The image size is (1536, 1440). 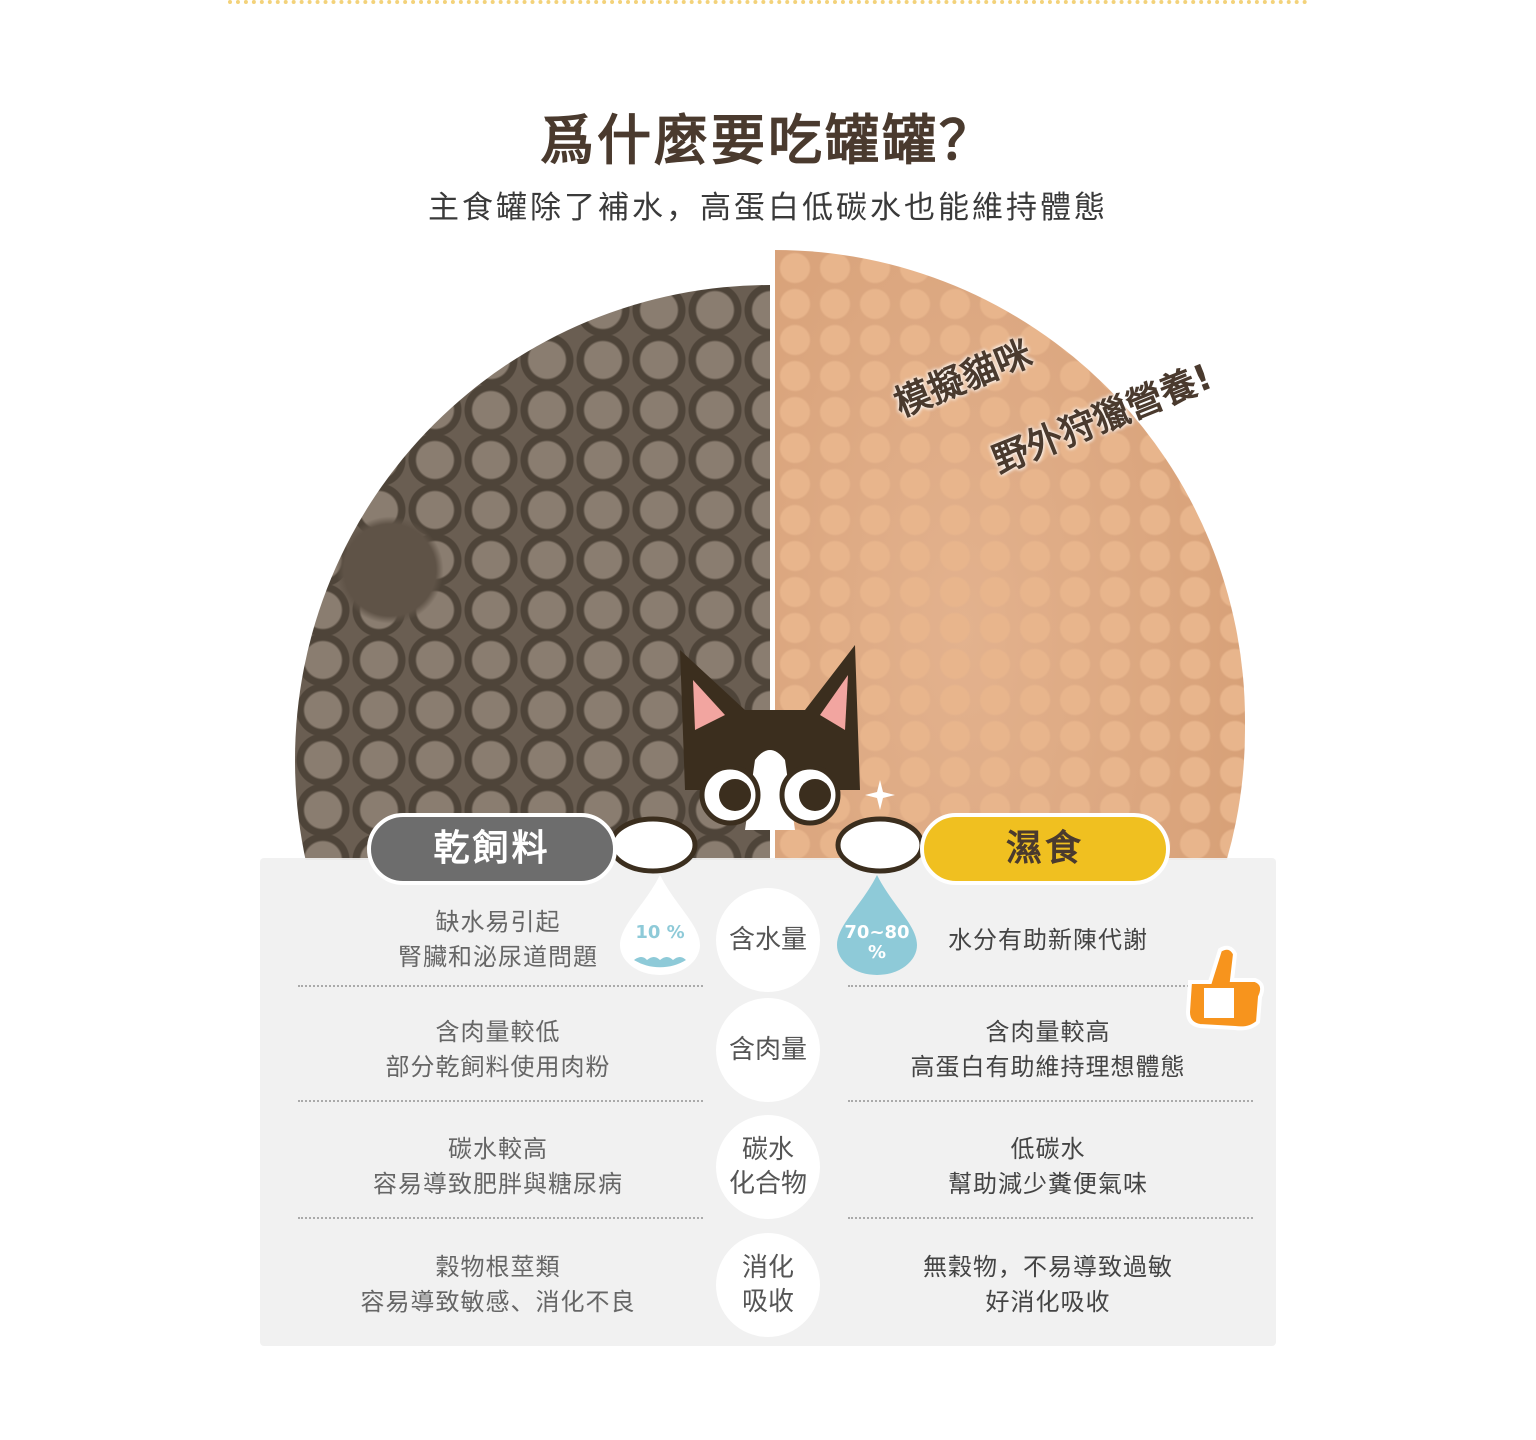 What do you see at coordinates (1048, 1067) in the screenshot?
I see `wet-food-description-line: 高蛋白有助維持理想體態` at bounding box center [1048, 1067].